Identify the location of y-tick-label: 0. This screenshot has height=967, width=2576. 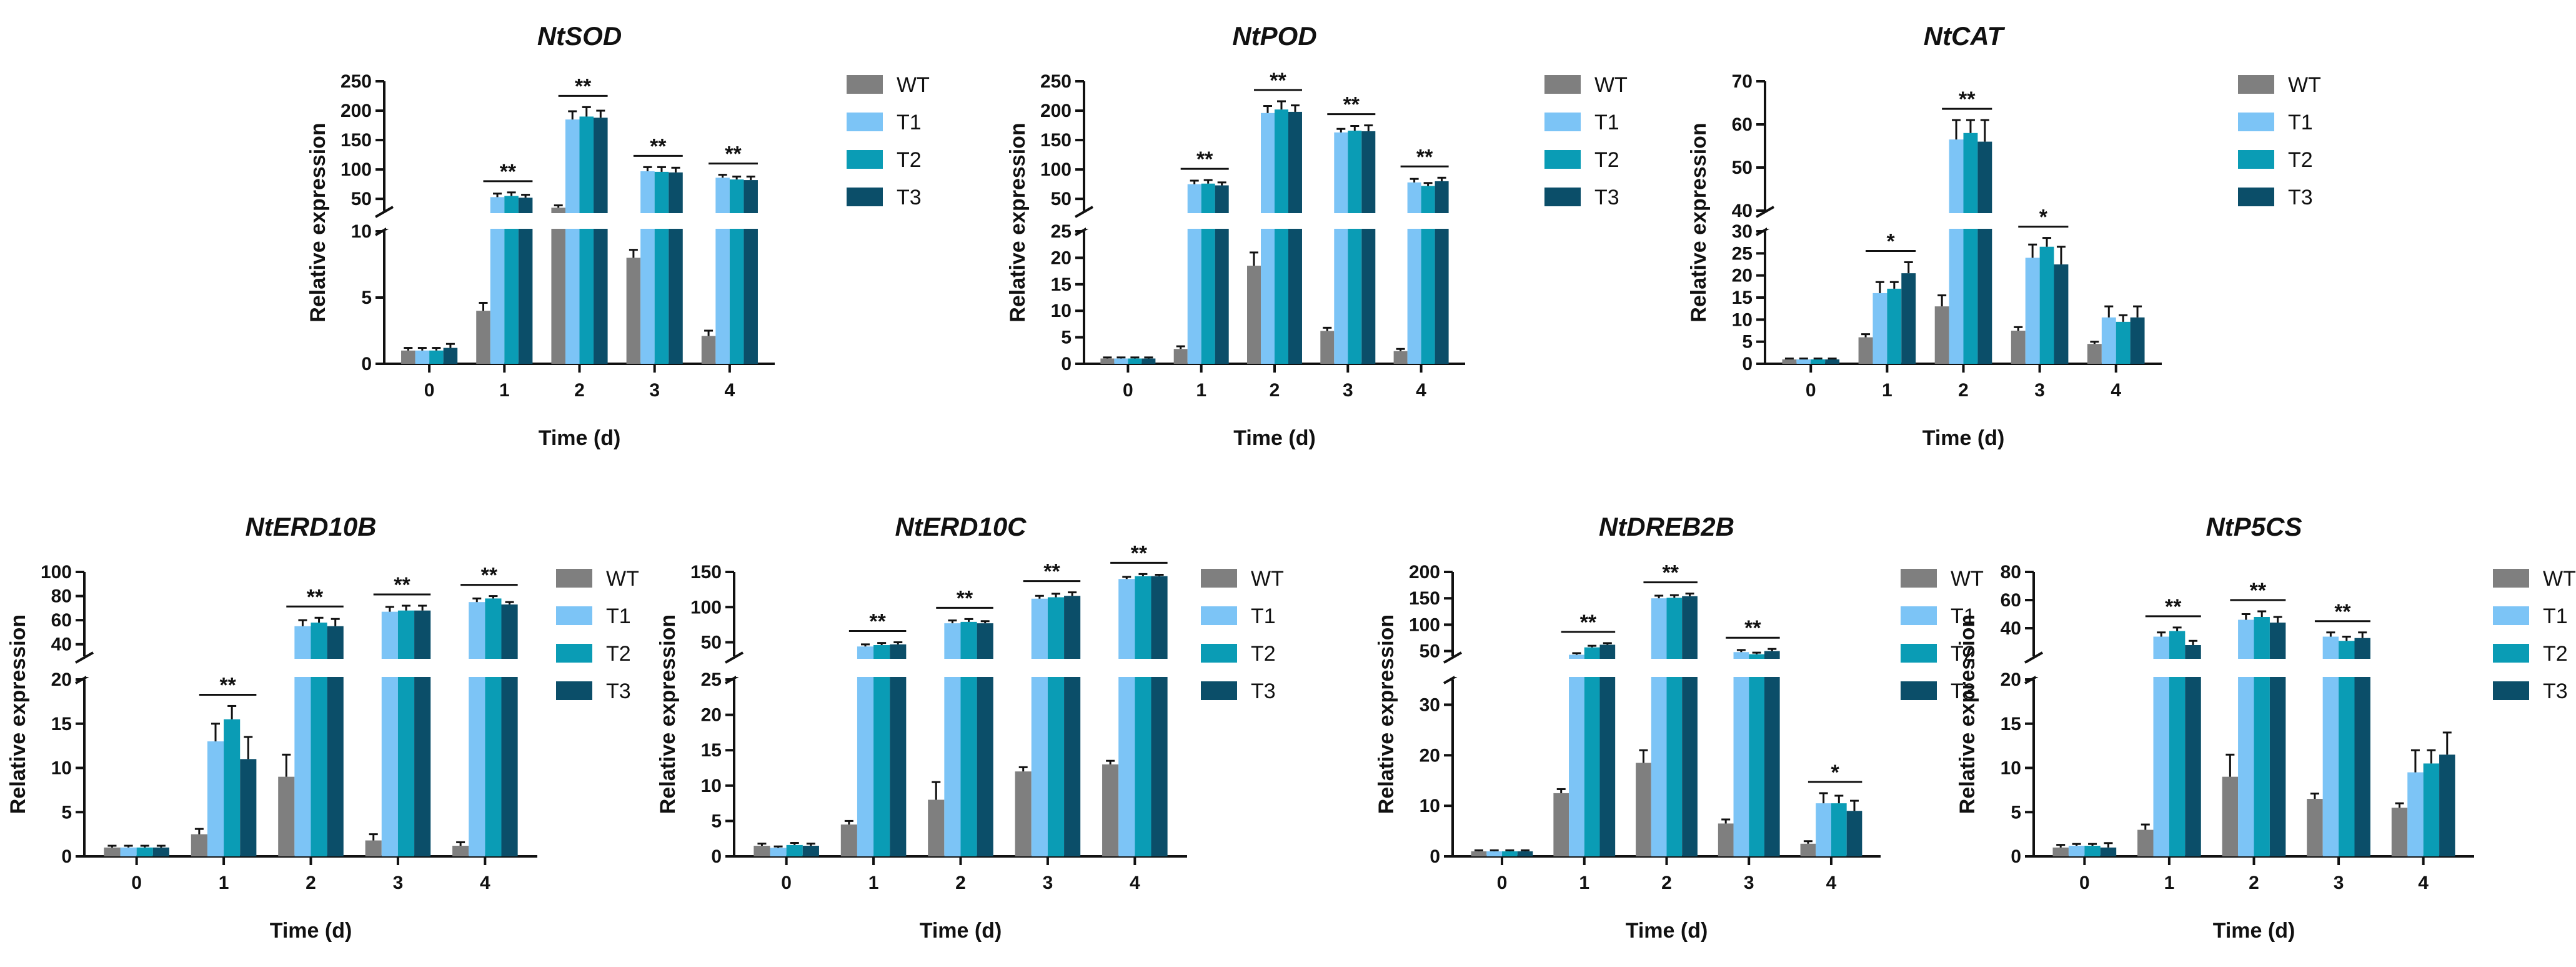
(1435, 856).